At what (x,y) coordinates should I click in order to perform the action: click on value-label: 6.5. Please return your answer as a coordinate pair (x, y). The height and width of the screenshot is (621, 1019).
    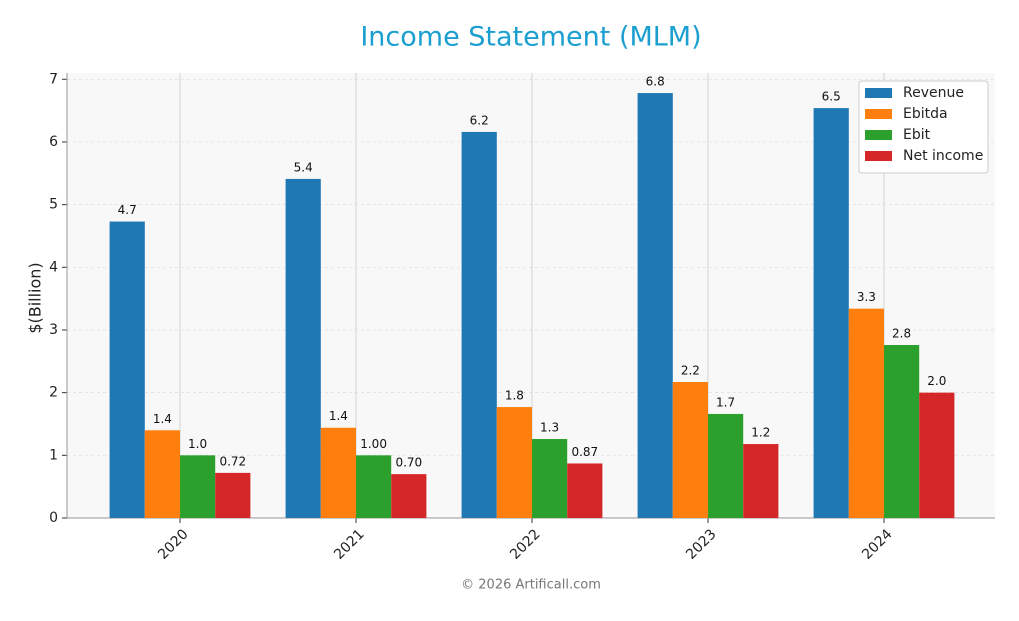
    Looking at the image, I should click on (831, 97).